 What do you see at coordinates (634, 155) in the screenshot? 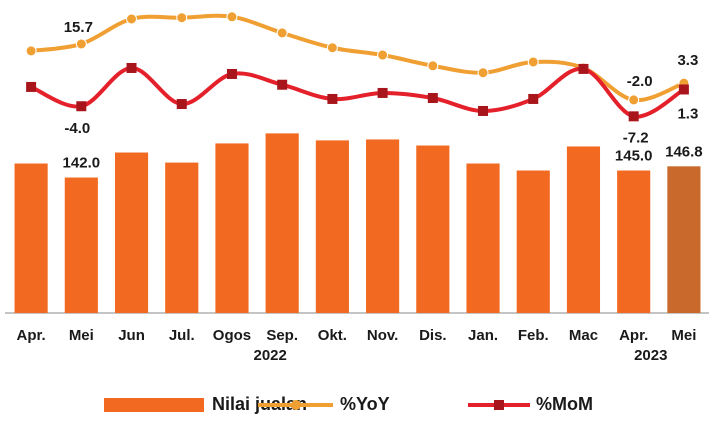
I see `data-label: 145.0` at bounding box center [634, 155].